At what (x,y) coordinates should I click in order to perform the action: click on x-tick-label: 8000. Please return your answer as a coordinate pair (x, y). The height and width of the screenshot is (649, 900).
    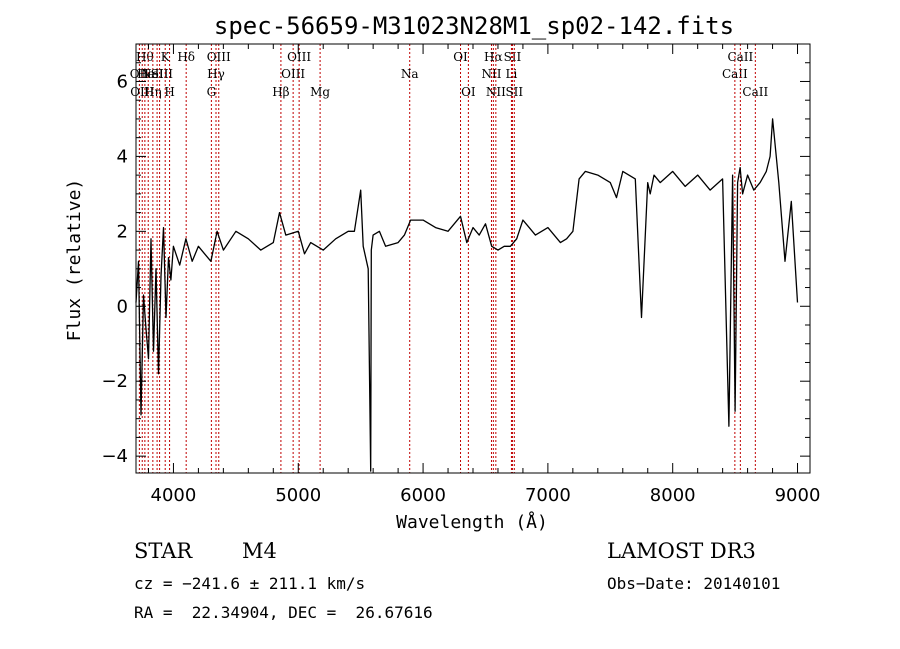
    Looking at the image, I should click on (673, 495).